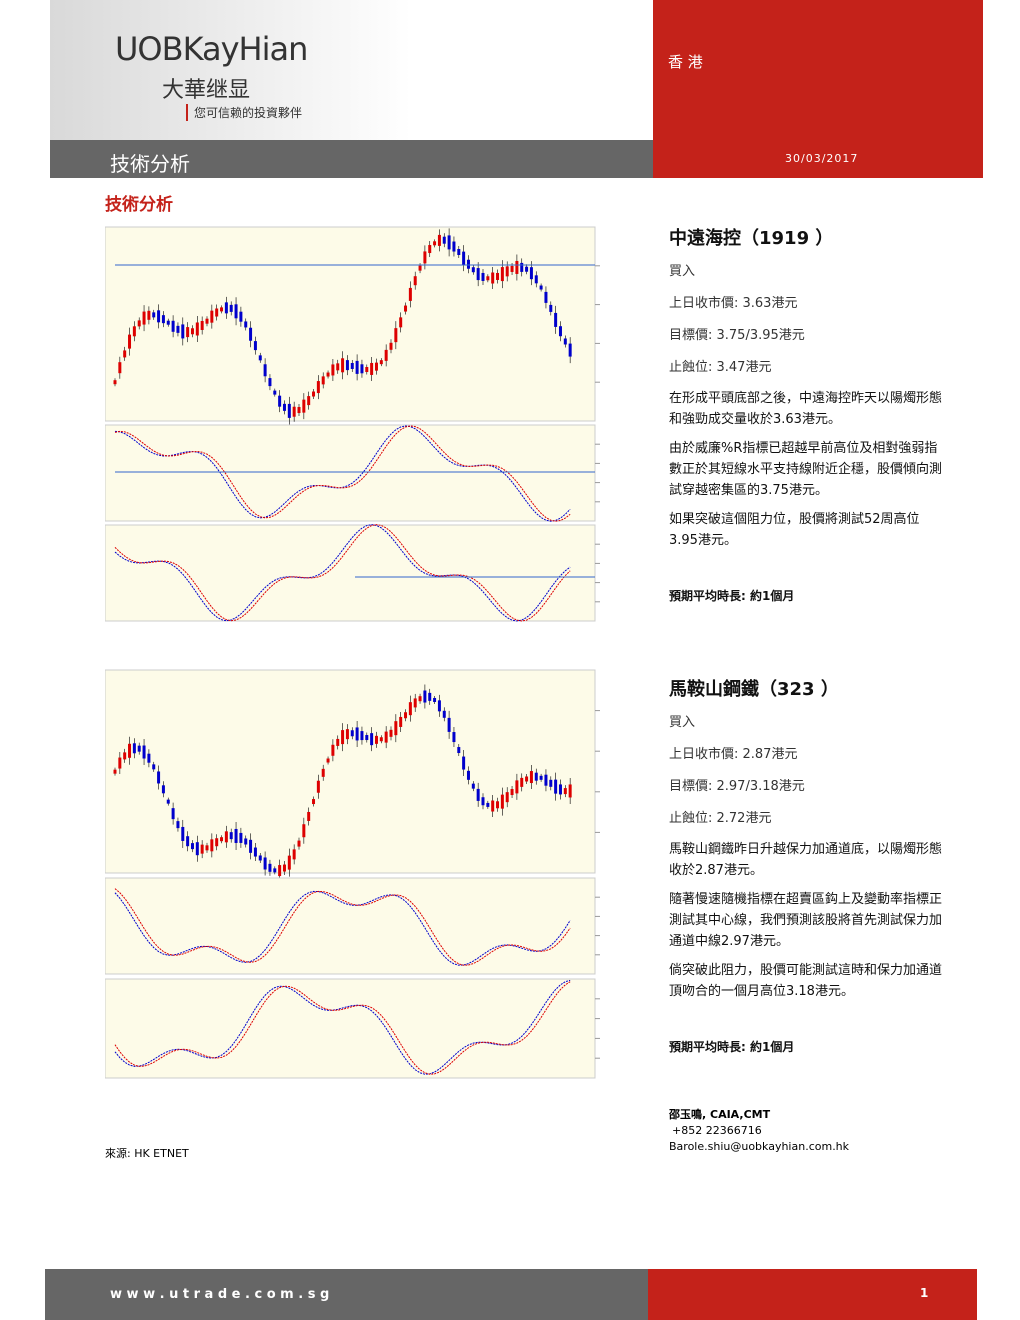 The image size is (1020, 1320). I want to click on paragraph: 馬鞍山鋼鐵昨日升越保力加通道底，以陽燭形態收於2.87港元。, so click(806, 860).